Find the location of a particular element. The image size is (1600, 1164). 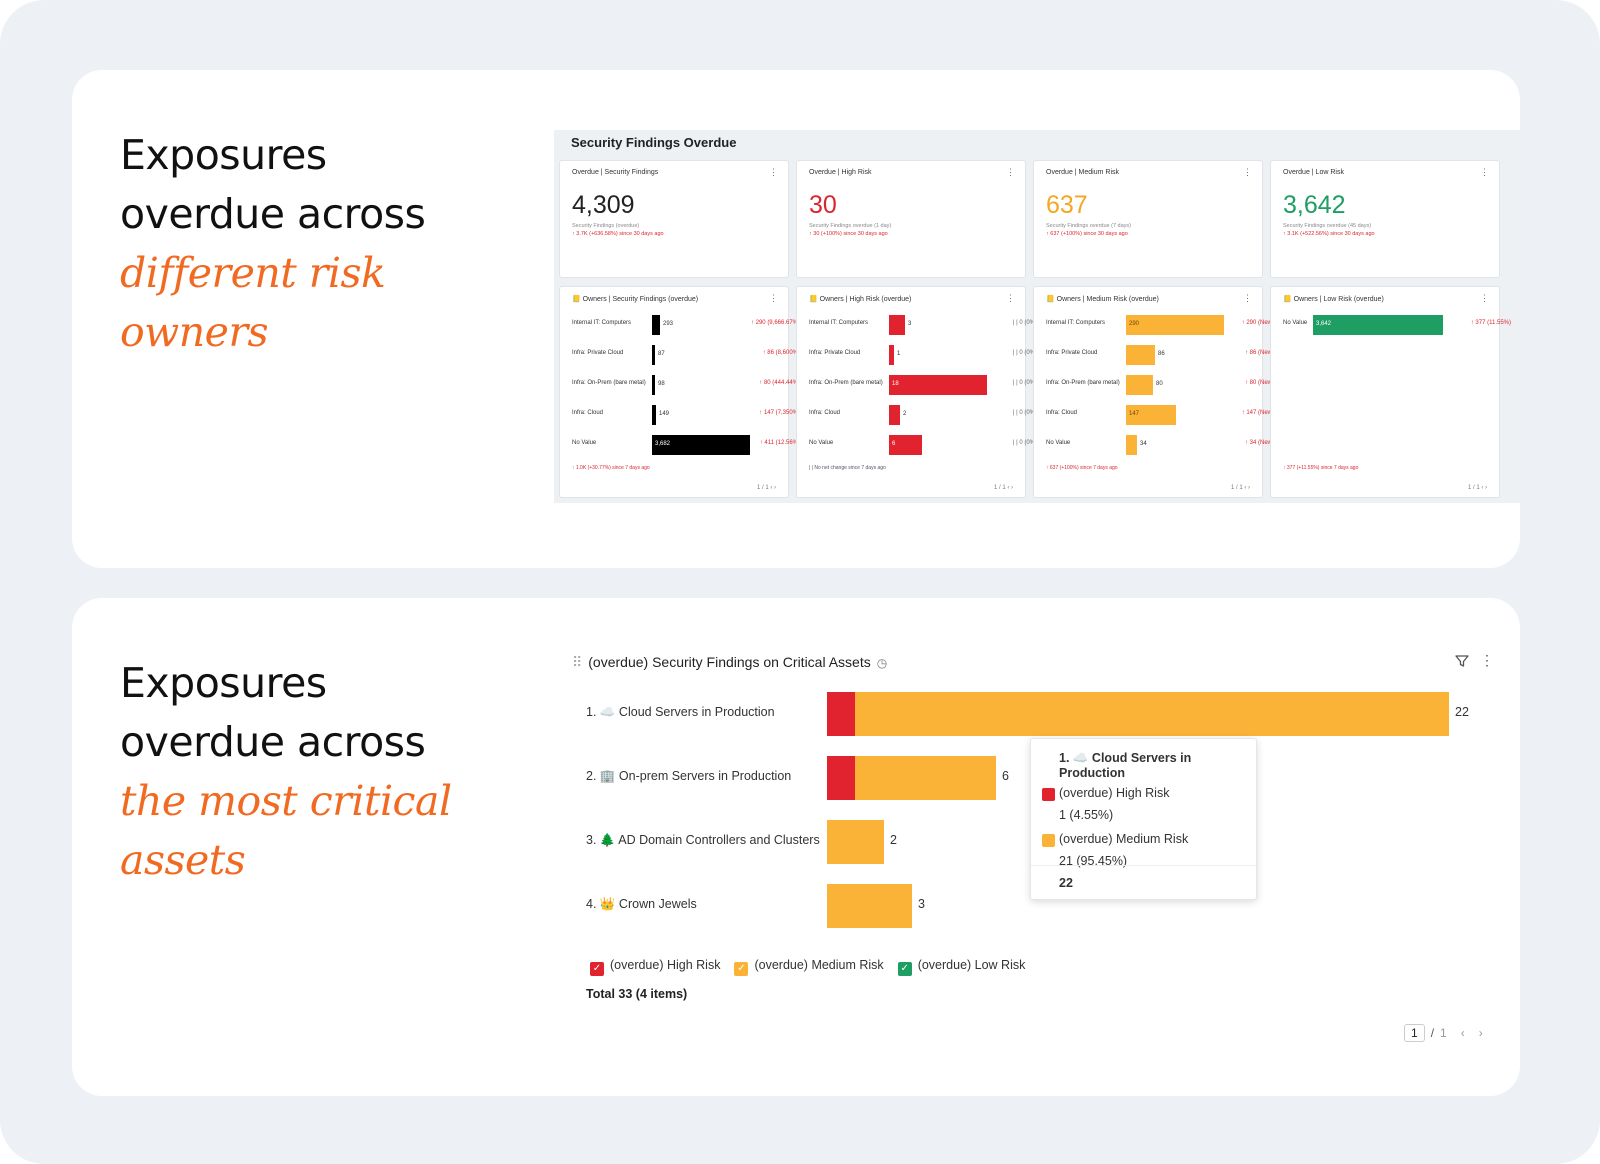

tooltip-series-name: (overdue) Medium Risk is located at coordinates (1124, 839).